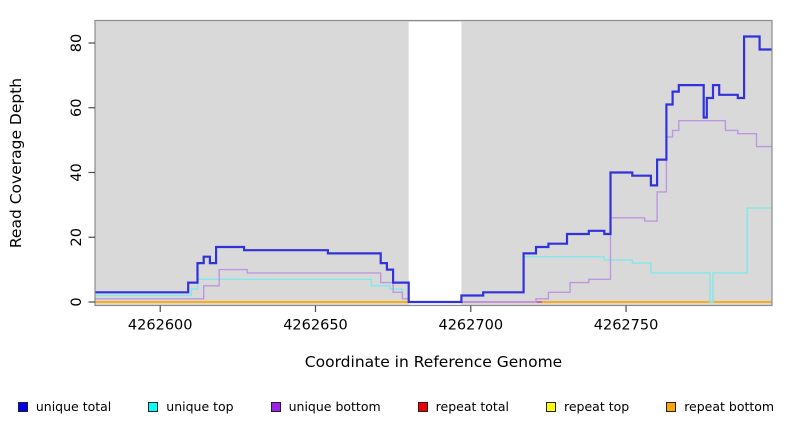  I want to click on y-axis-tick-label: 40, so click(77, 172).